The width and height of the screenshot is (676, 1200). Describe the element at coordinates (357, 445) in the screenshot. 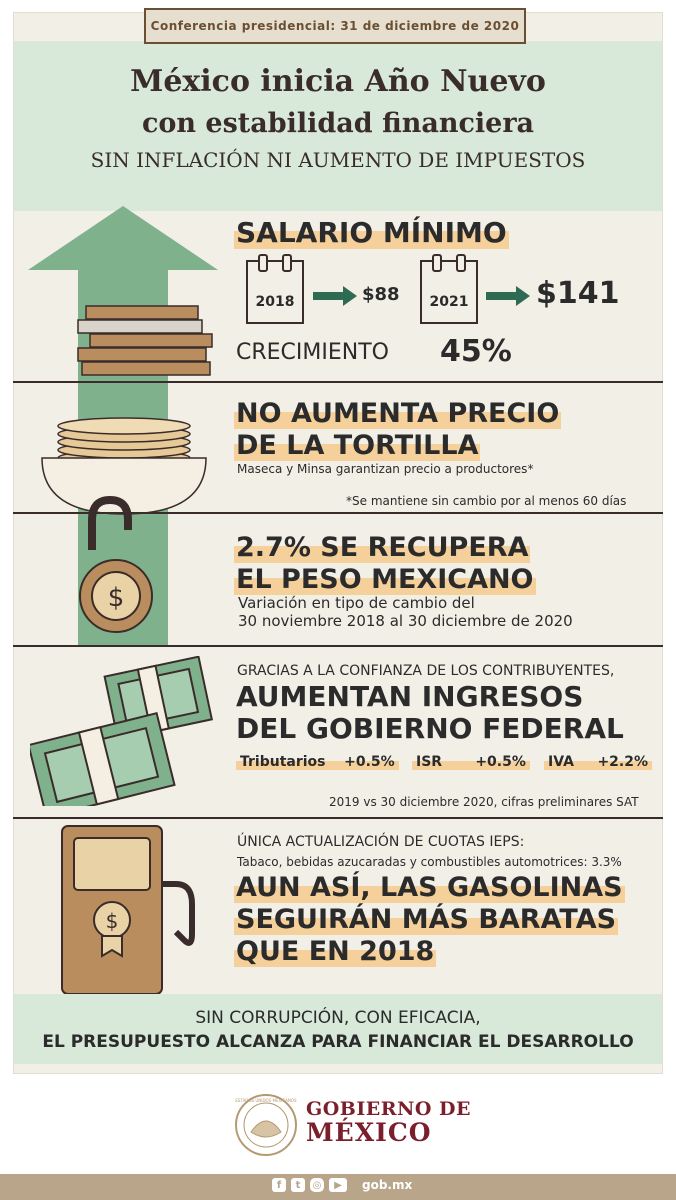

I see `tortilla-heading-line2: DE LA TORTILLA` at that location.